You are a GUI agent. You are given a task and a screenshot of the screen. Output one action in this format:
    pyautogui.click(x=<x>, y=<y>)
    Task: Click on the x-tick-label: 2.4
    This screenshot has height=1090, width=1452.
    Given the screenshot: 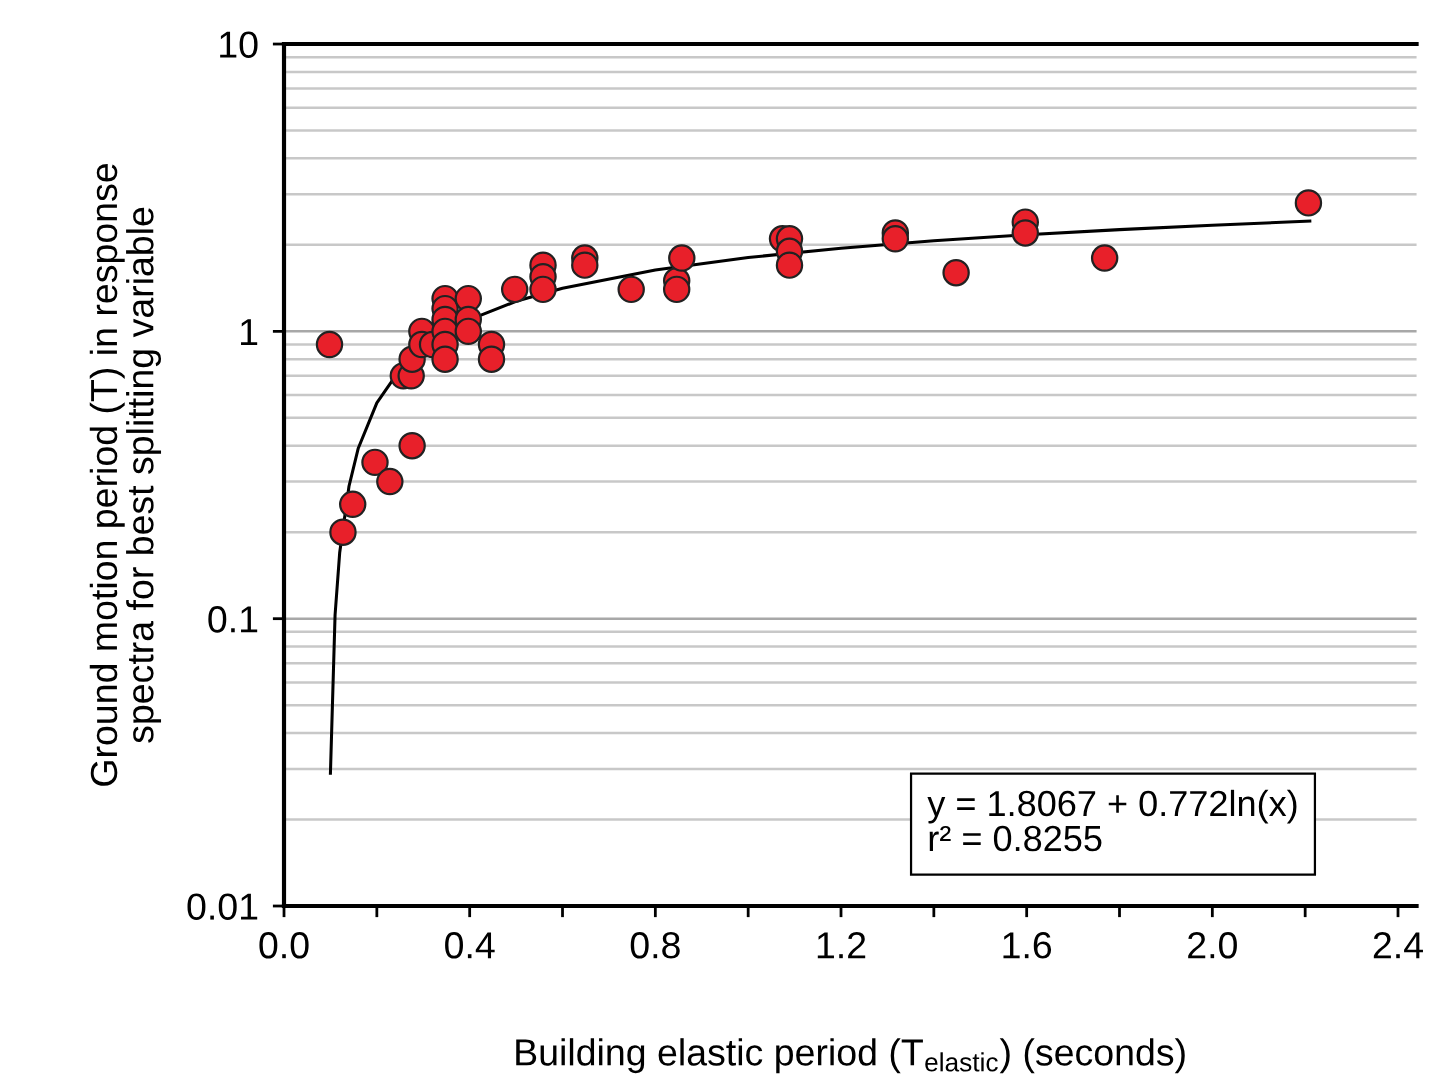 What is the action you would take?
    pyautogui.click(x=1398, y=945)
    